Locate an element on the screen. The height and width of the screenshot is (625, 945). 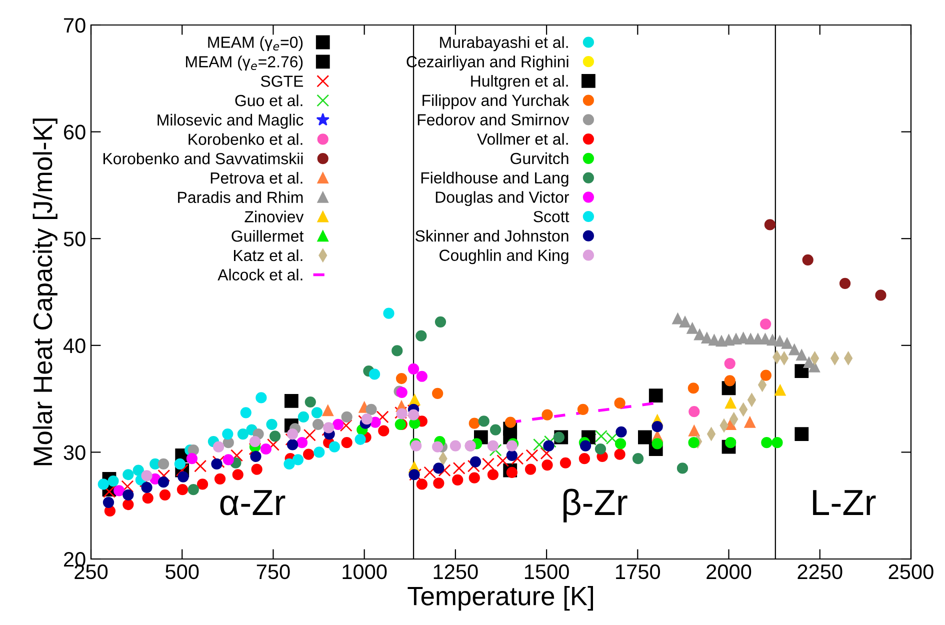
annotation: α-Zr is located at coordinates (253, 503).